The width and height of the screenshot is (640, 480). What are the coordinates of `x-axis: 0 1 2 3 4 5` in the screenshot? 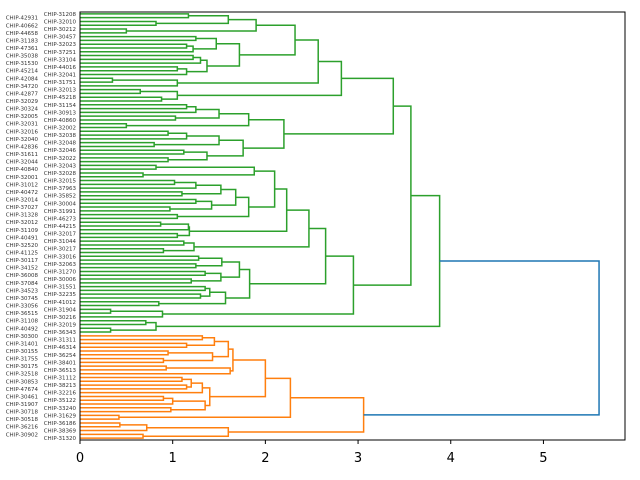 It's located at (312, 453).